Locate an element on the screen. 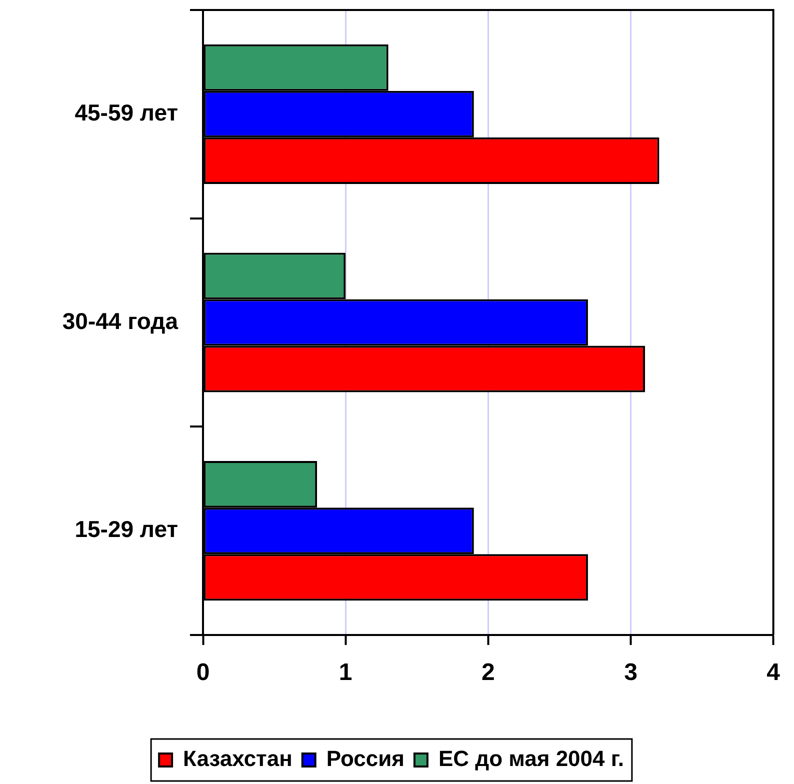 Image resolution: width=794 pixels, height=784 pixels. x-tick-label: 0 is located at coordinates (203, 672).